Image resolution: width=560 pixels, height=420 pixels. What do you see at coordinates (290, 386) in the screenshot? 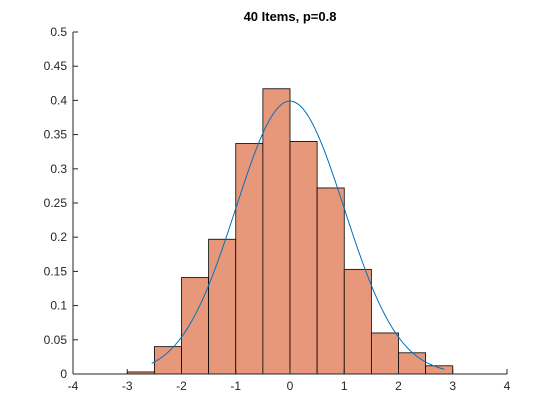
I see `x-tick-label: 0` at bounding box center [290, 386].